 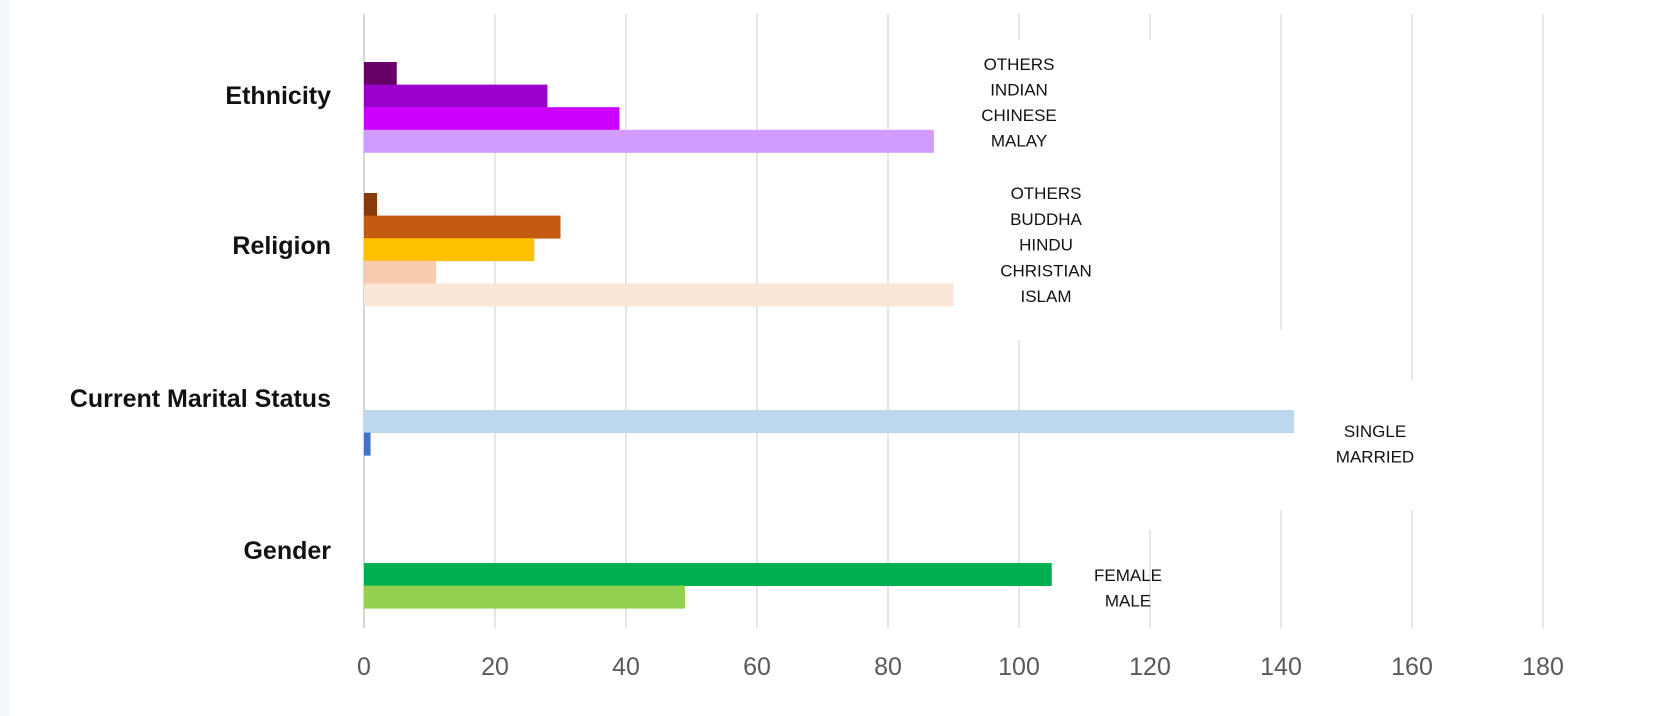 I want to click on bar-ethnicity-chinese, so click(x=492, y=119).